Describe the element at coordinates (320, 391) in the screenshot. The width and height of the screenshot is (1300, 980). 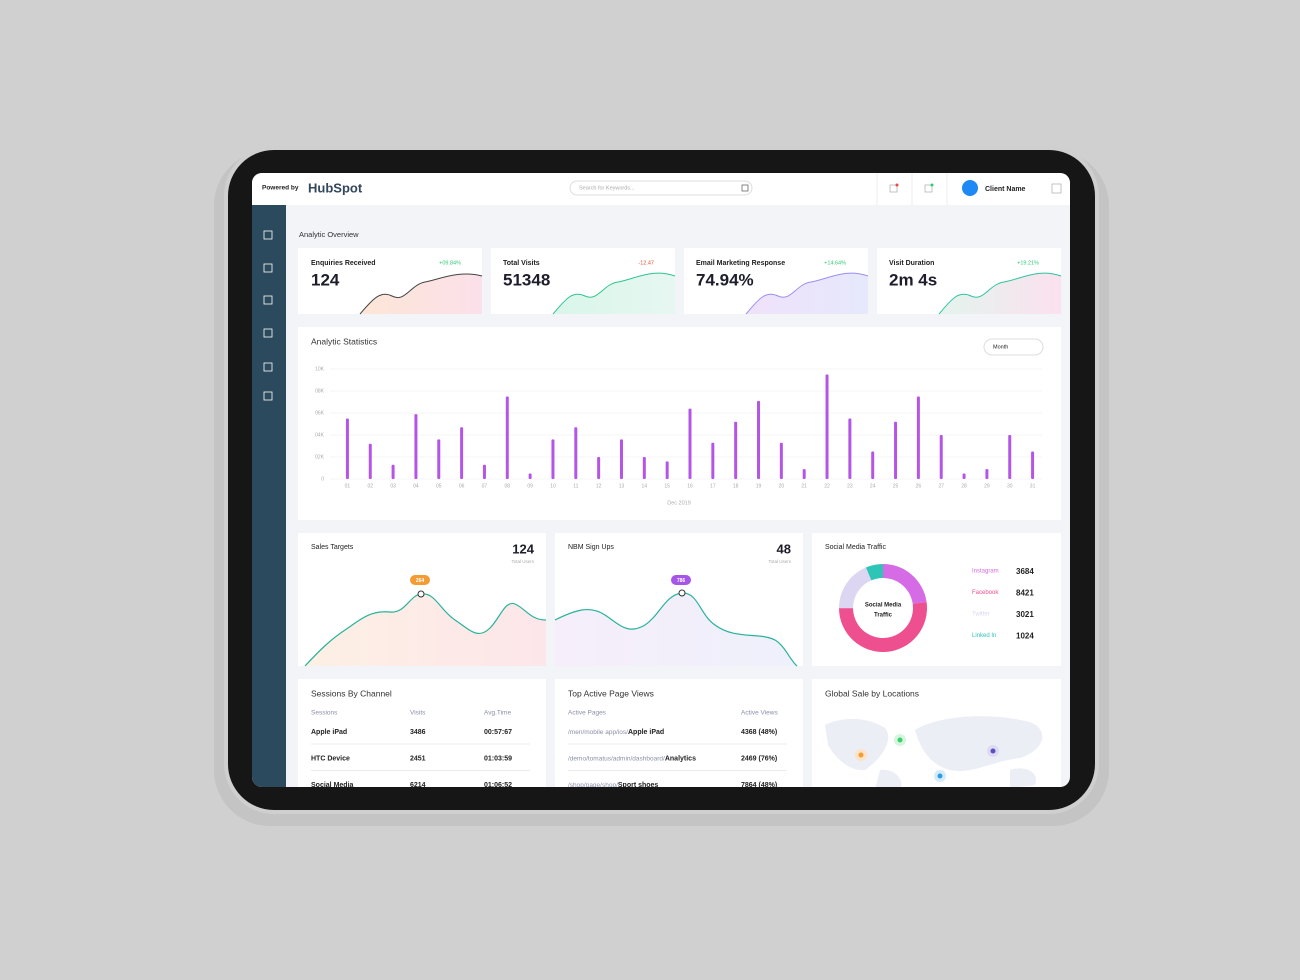
I see `y-tick-label: 08K` at that location.